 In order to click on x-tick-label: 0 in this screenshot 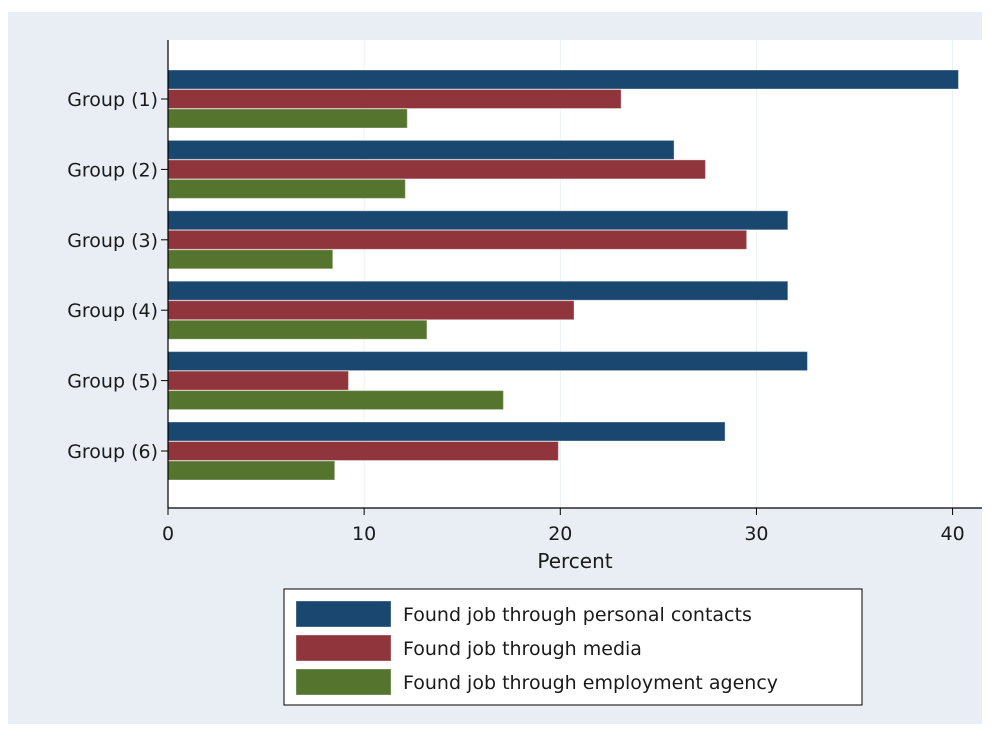, I will do `click(168, 534)`.